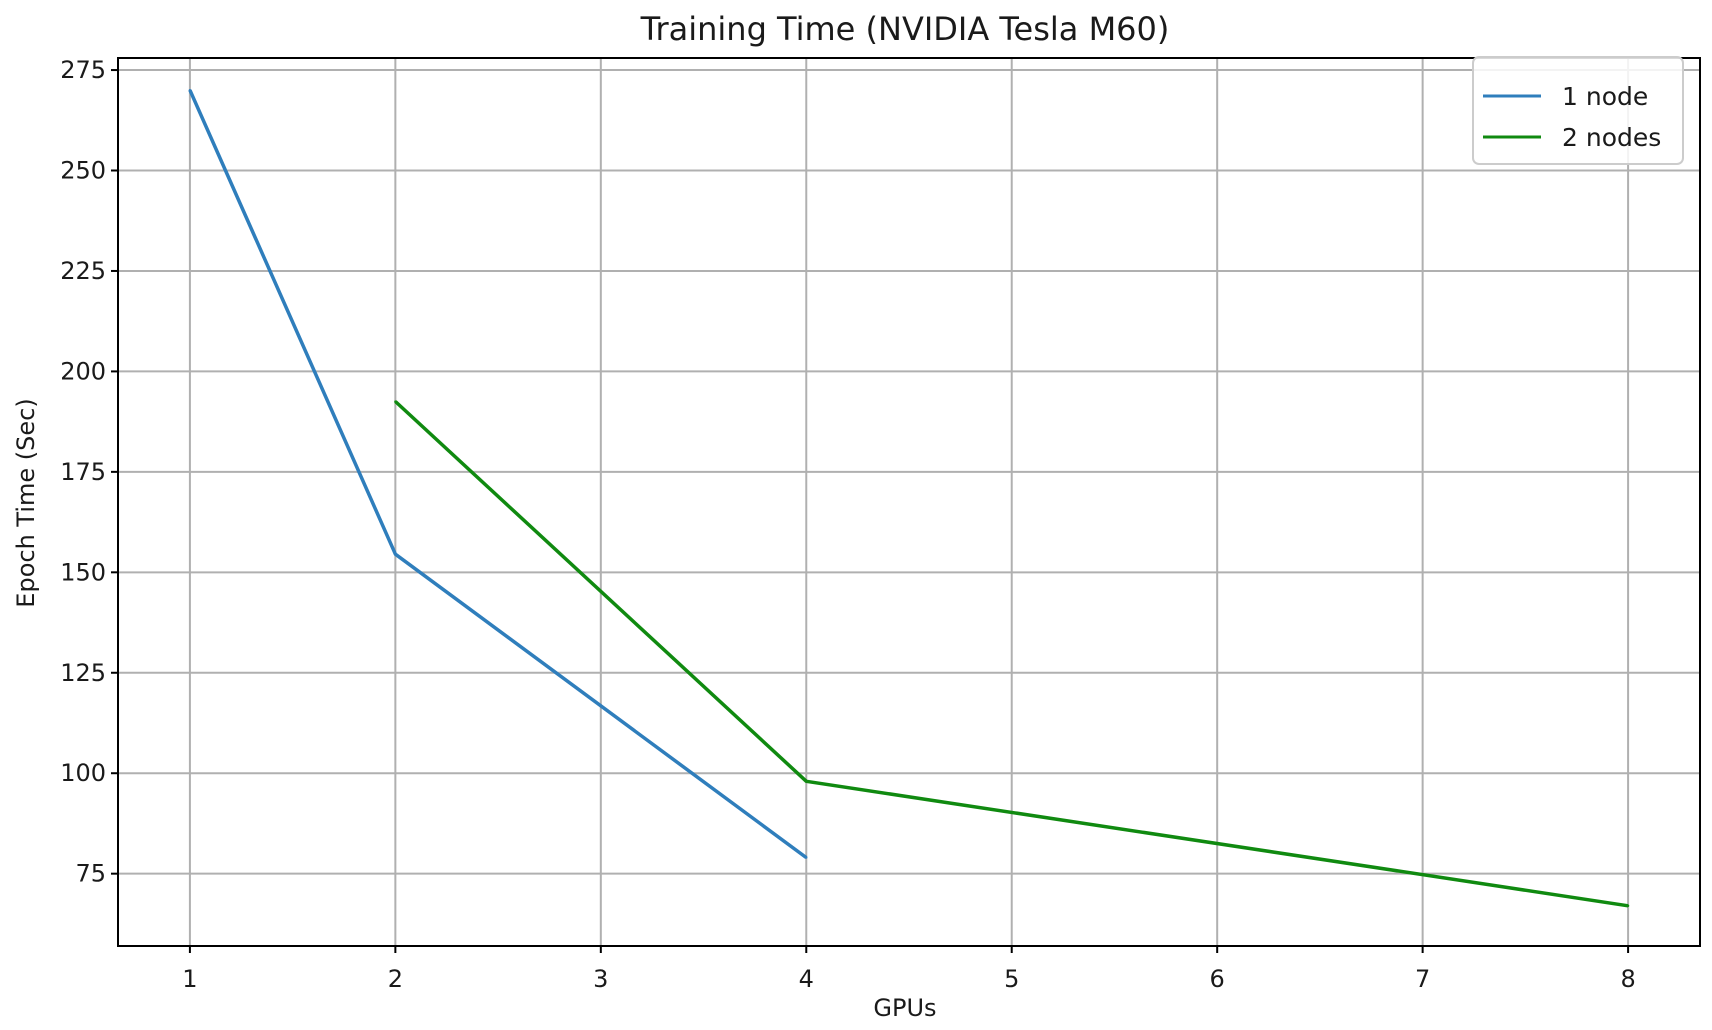 The width and height of the screenshot is (1712, 1030). I want to click on x-axis-ticks: 1 2 3 4 5 6 7 8, so click(909, 969).